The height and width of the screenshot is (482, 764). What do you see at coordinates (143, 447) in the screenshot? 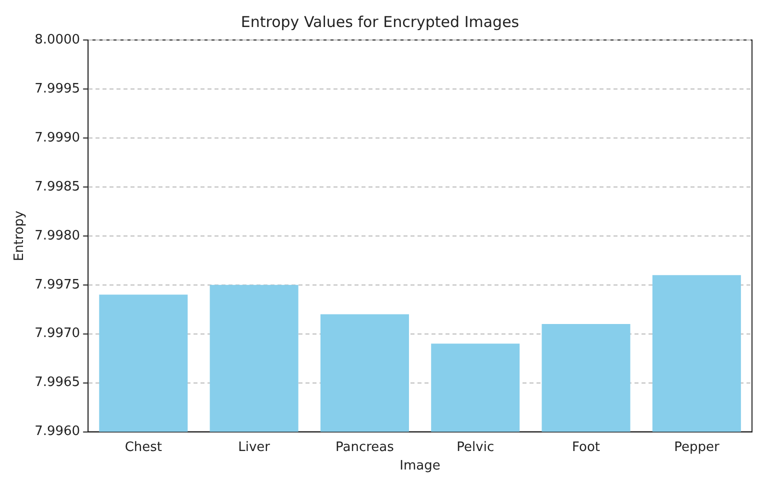
I see `x-tick-label: Chest` at bounding box center [143, 447].